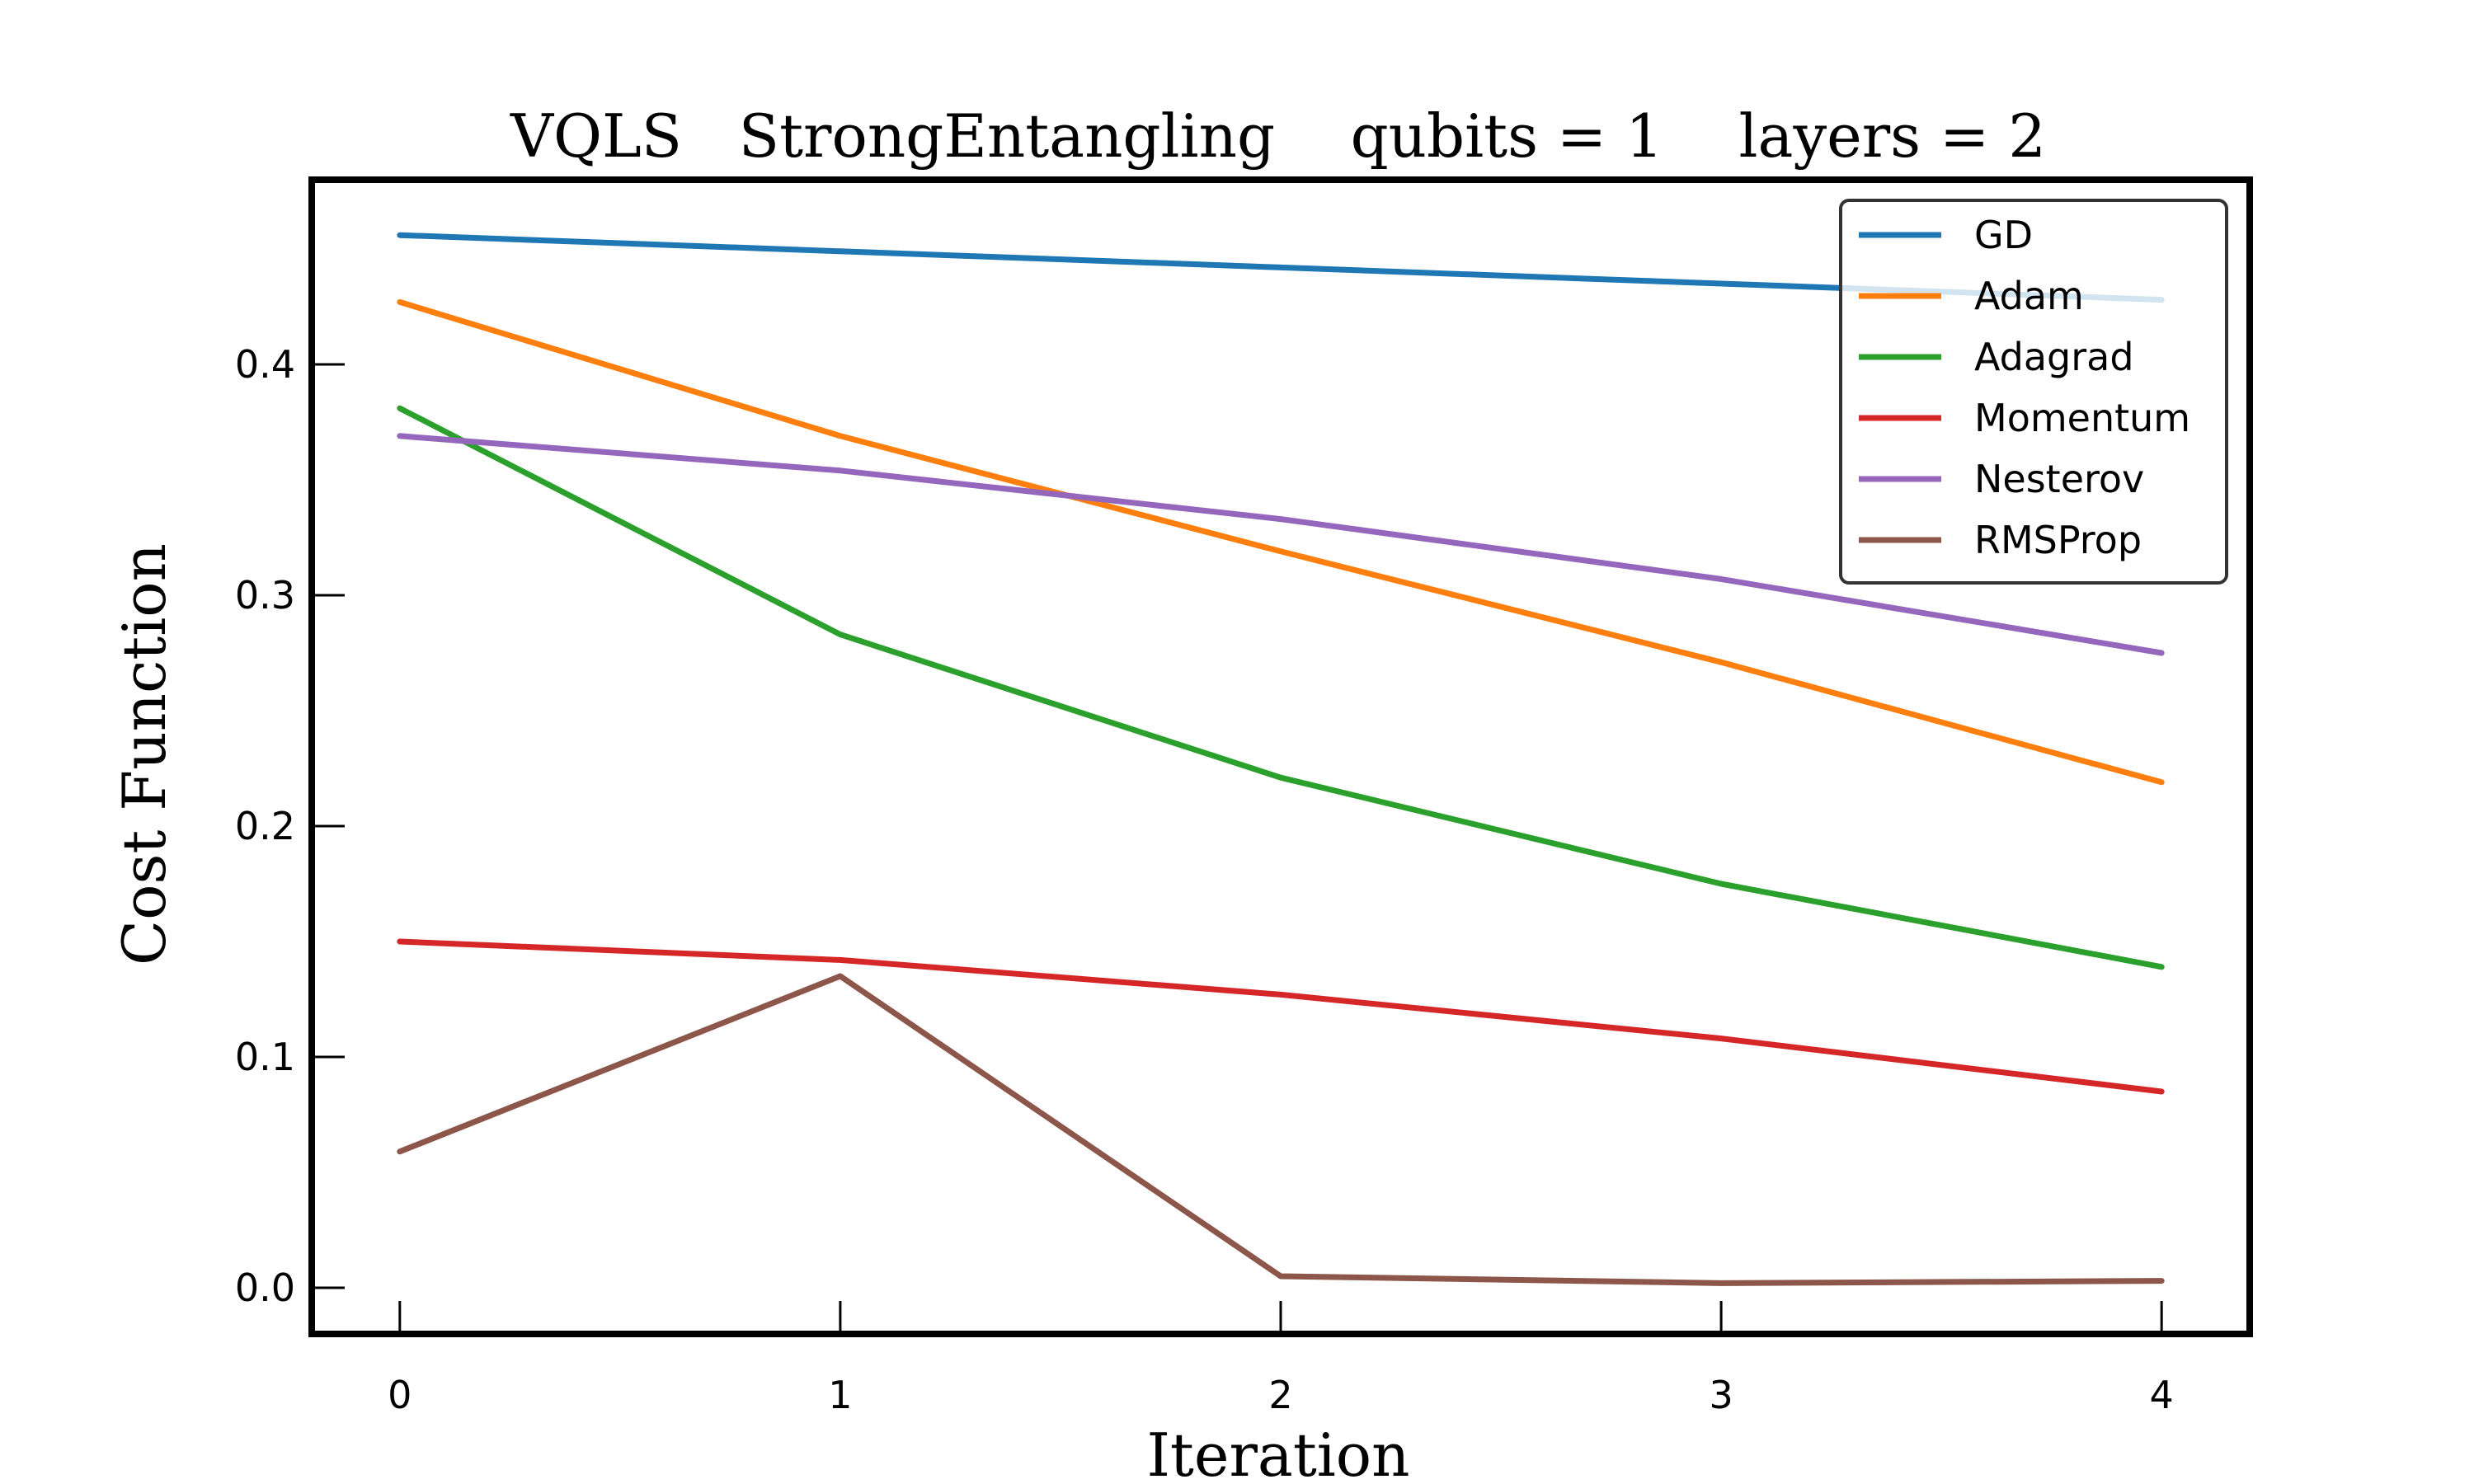  Describe the element at coordinates (265, 1057) in the screenshot. I see `y-tick-label: 0.1` at that location.